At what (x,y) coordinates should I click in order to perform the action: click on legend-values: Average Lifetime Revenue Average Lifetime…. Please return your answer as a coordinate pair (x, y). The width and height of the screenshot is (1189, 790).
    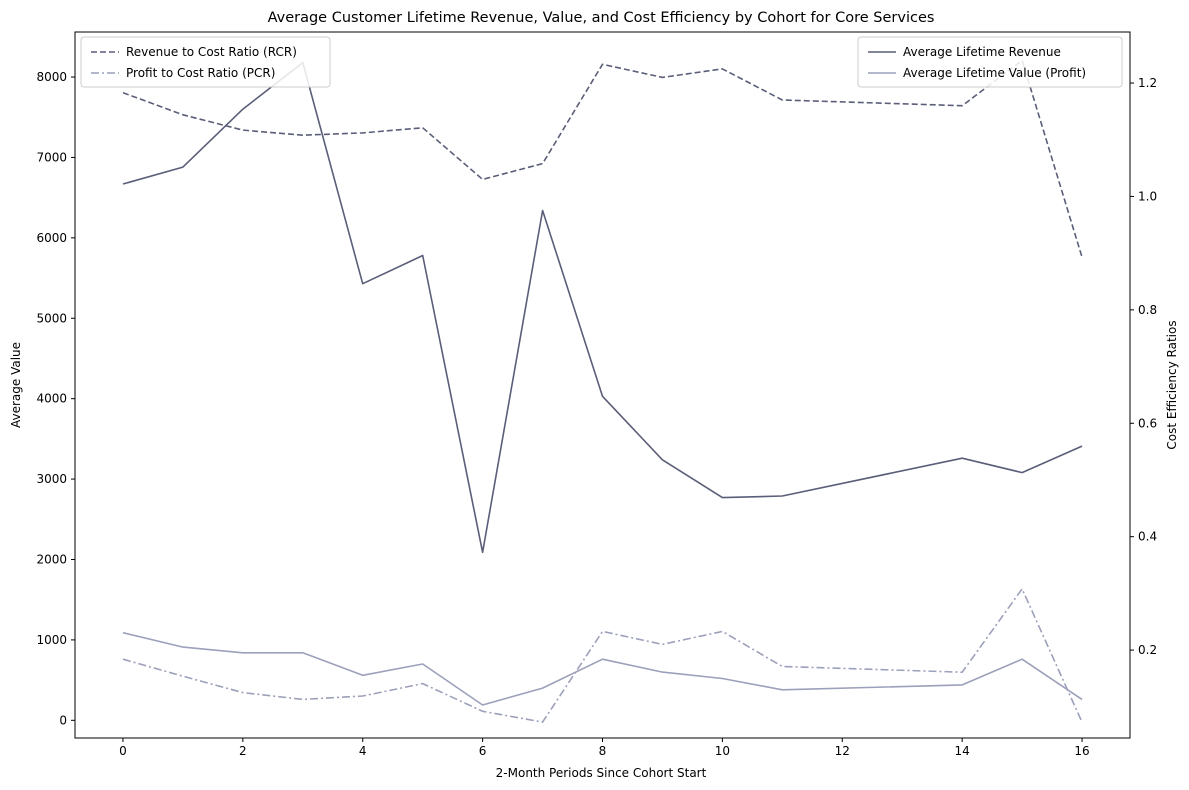
    Looking at the image, I should click on (990, 62).